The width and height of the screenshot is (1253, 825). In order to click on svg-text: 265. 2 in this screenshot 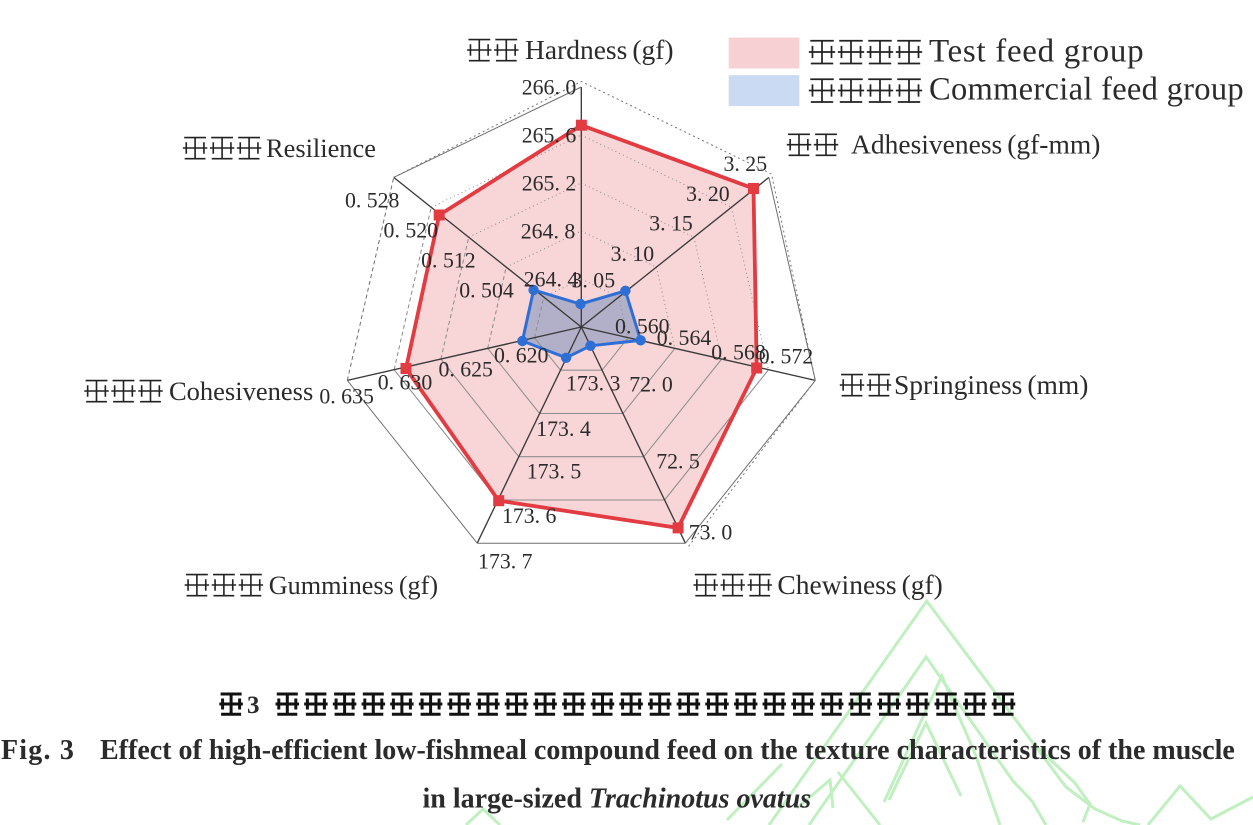, I will do `click(549, 183)`.